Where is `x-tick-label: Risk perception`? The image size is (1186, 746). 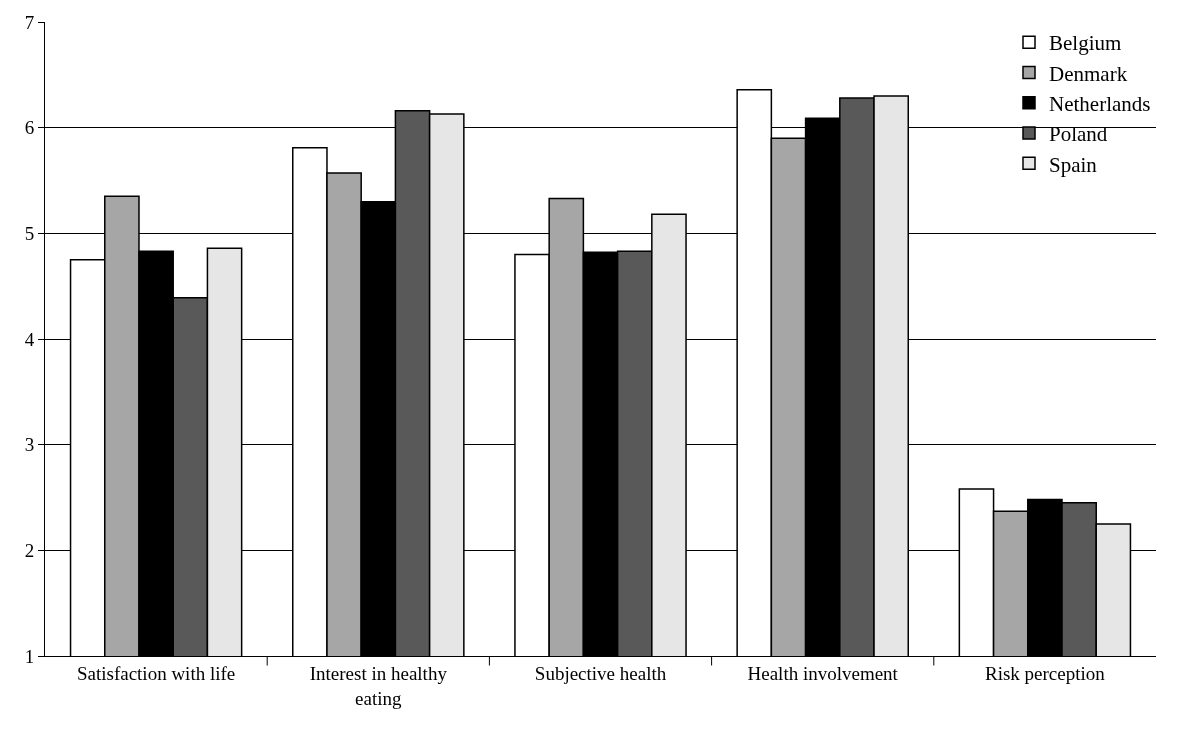 x-tick-label: Risk perception is located at coordinates (1045, 673).